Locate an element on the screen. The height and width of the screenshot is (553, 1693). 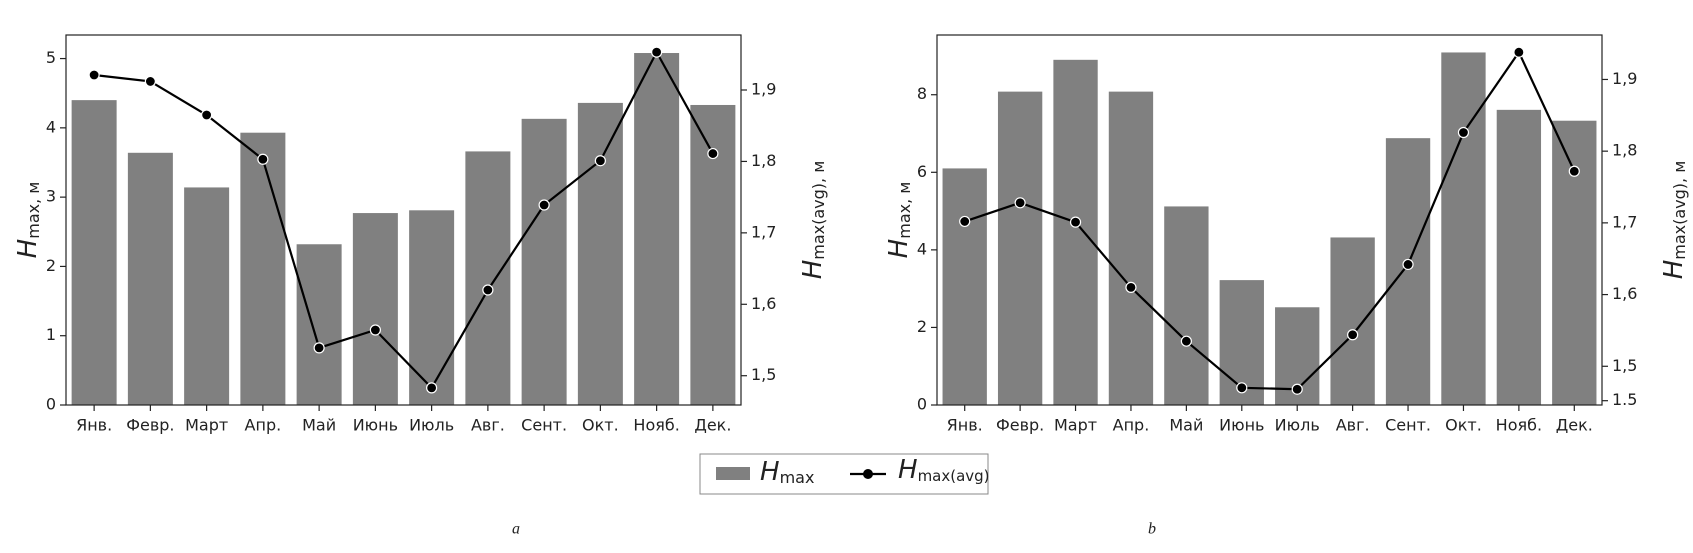
legend-swatch-point is located at coordinates (868, 474).